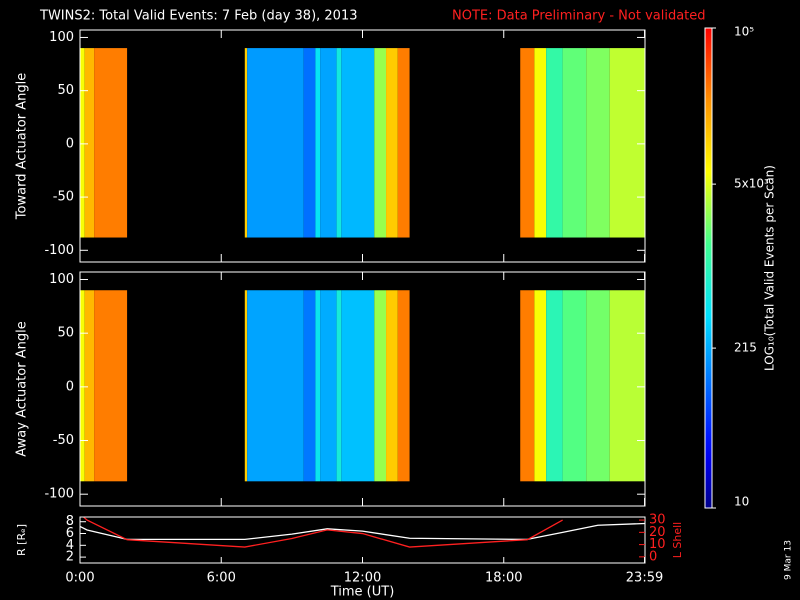  I want to click on colorbar-tick-label: 5x10³, so click(751, 184).